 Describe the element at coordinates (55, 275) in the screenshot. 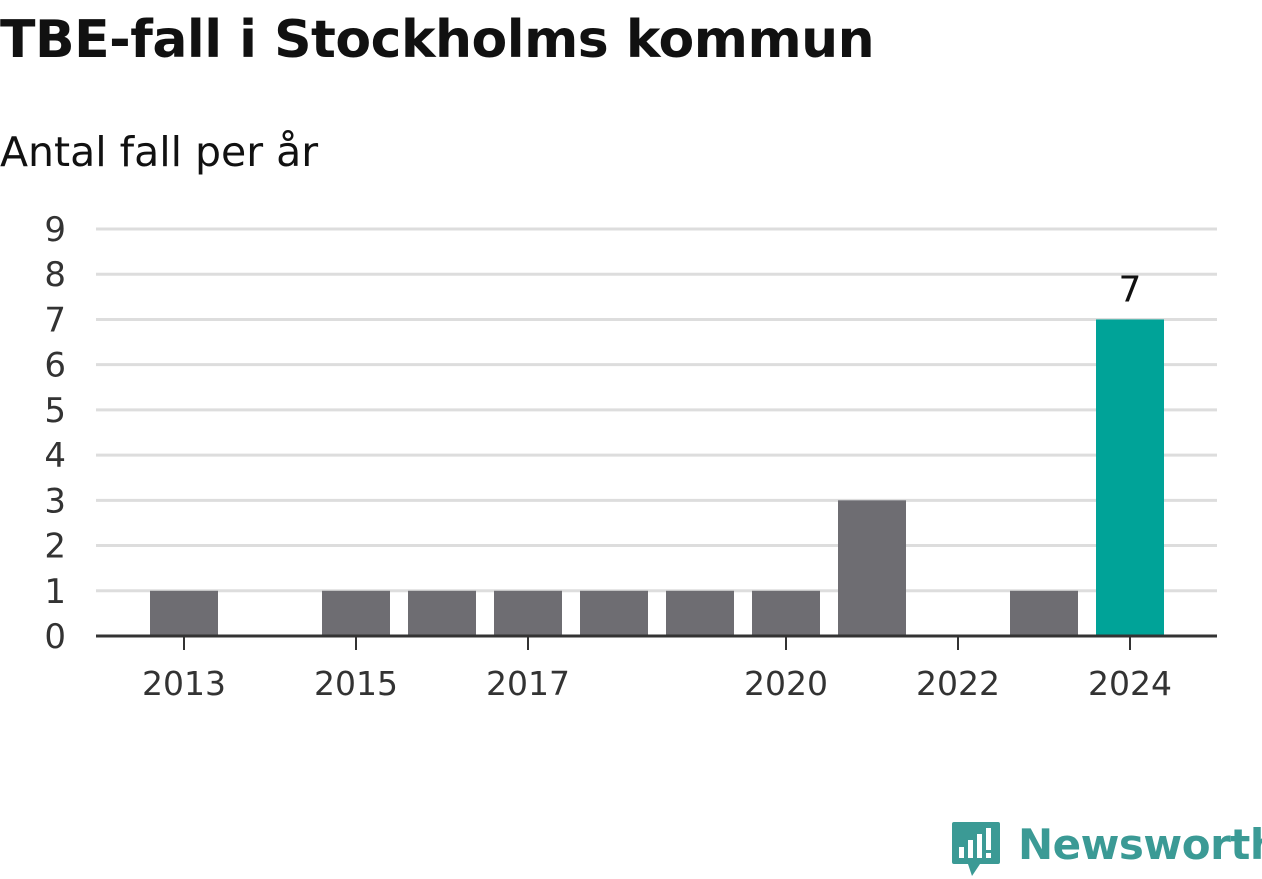

I see `y-tick-label-8: 8` at that location.